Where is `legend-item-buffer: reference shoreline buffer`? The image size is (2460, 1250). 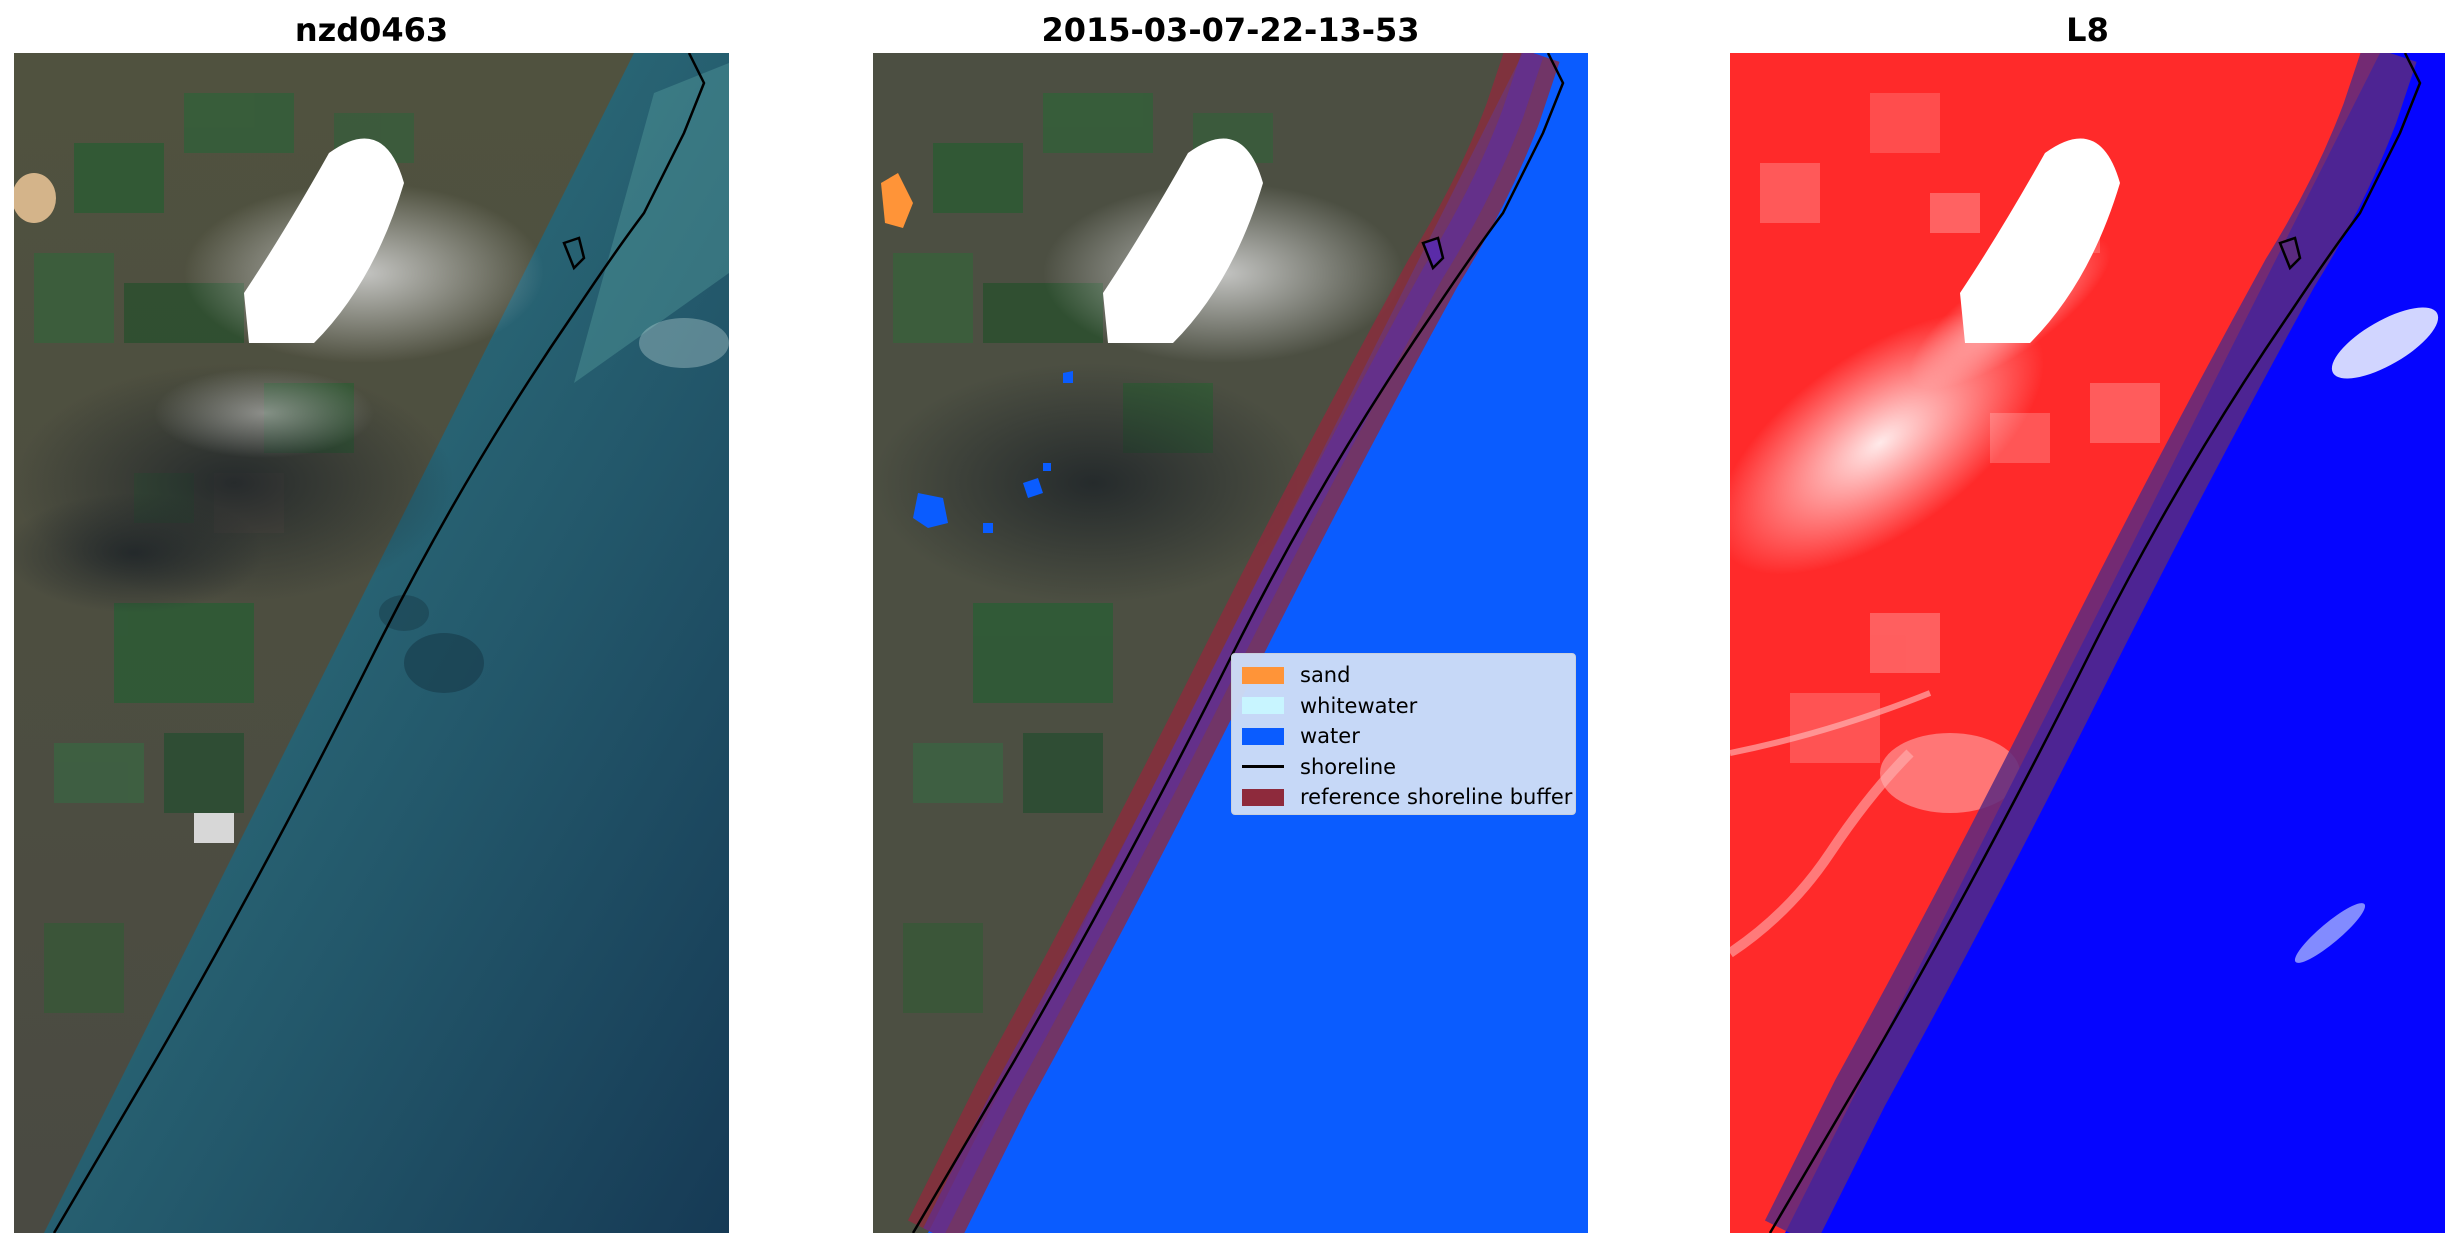
legend-item-buffer: reference shoreline buffer is located at coordinates (1407, 797).